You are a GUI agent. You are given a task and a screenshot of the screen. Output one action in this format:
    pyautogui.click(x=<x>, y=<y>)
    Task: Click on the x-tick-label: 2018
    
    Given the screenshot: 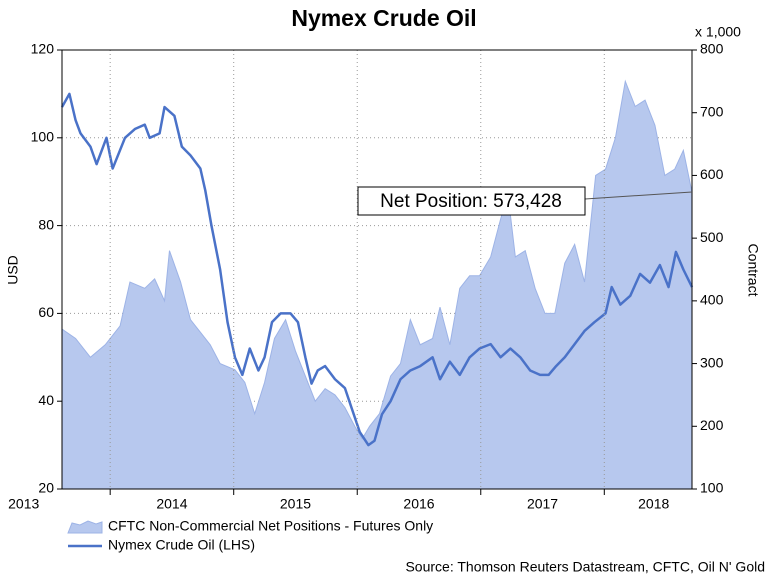 What is the action you would take?
    pyautogui.click(x=653, y=504)
    